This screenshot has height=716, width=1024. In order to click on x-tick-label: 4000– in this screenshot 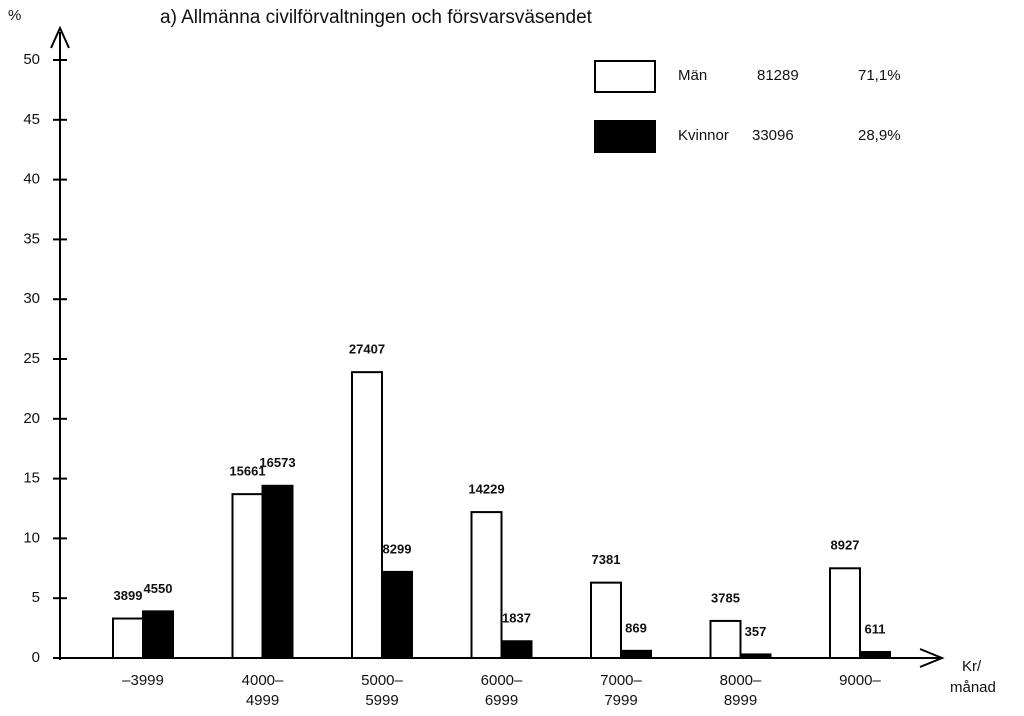, I will do `click(263, 680)`.